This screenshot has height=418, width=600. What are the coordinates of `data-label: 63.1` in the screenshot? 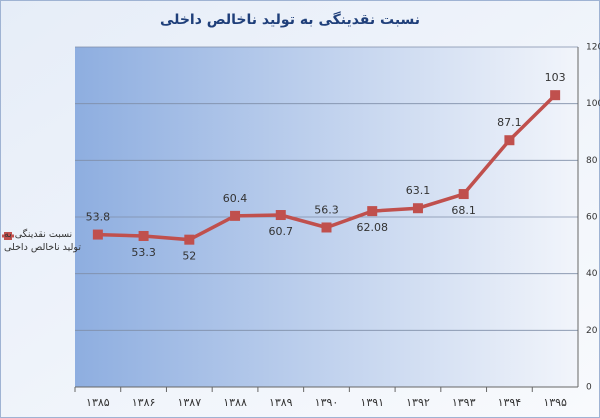 It's located at (418, 190).